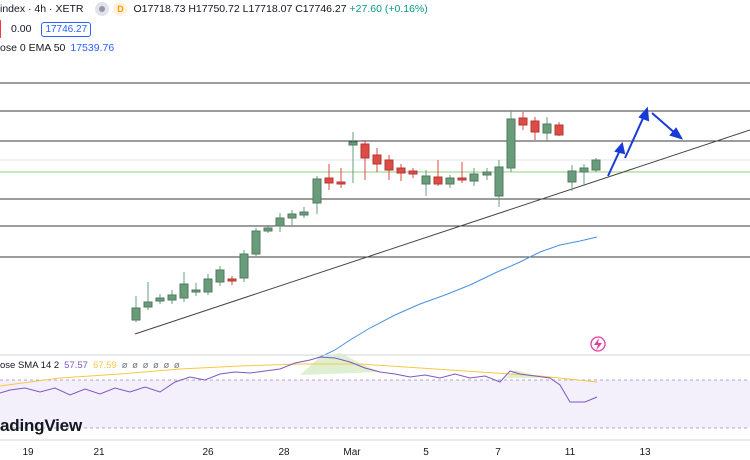  I want to click on time-label: 7, so click(498, 452).